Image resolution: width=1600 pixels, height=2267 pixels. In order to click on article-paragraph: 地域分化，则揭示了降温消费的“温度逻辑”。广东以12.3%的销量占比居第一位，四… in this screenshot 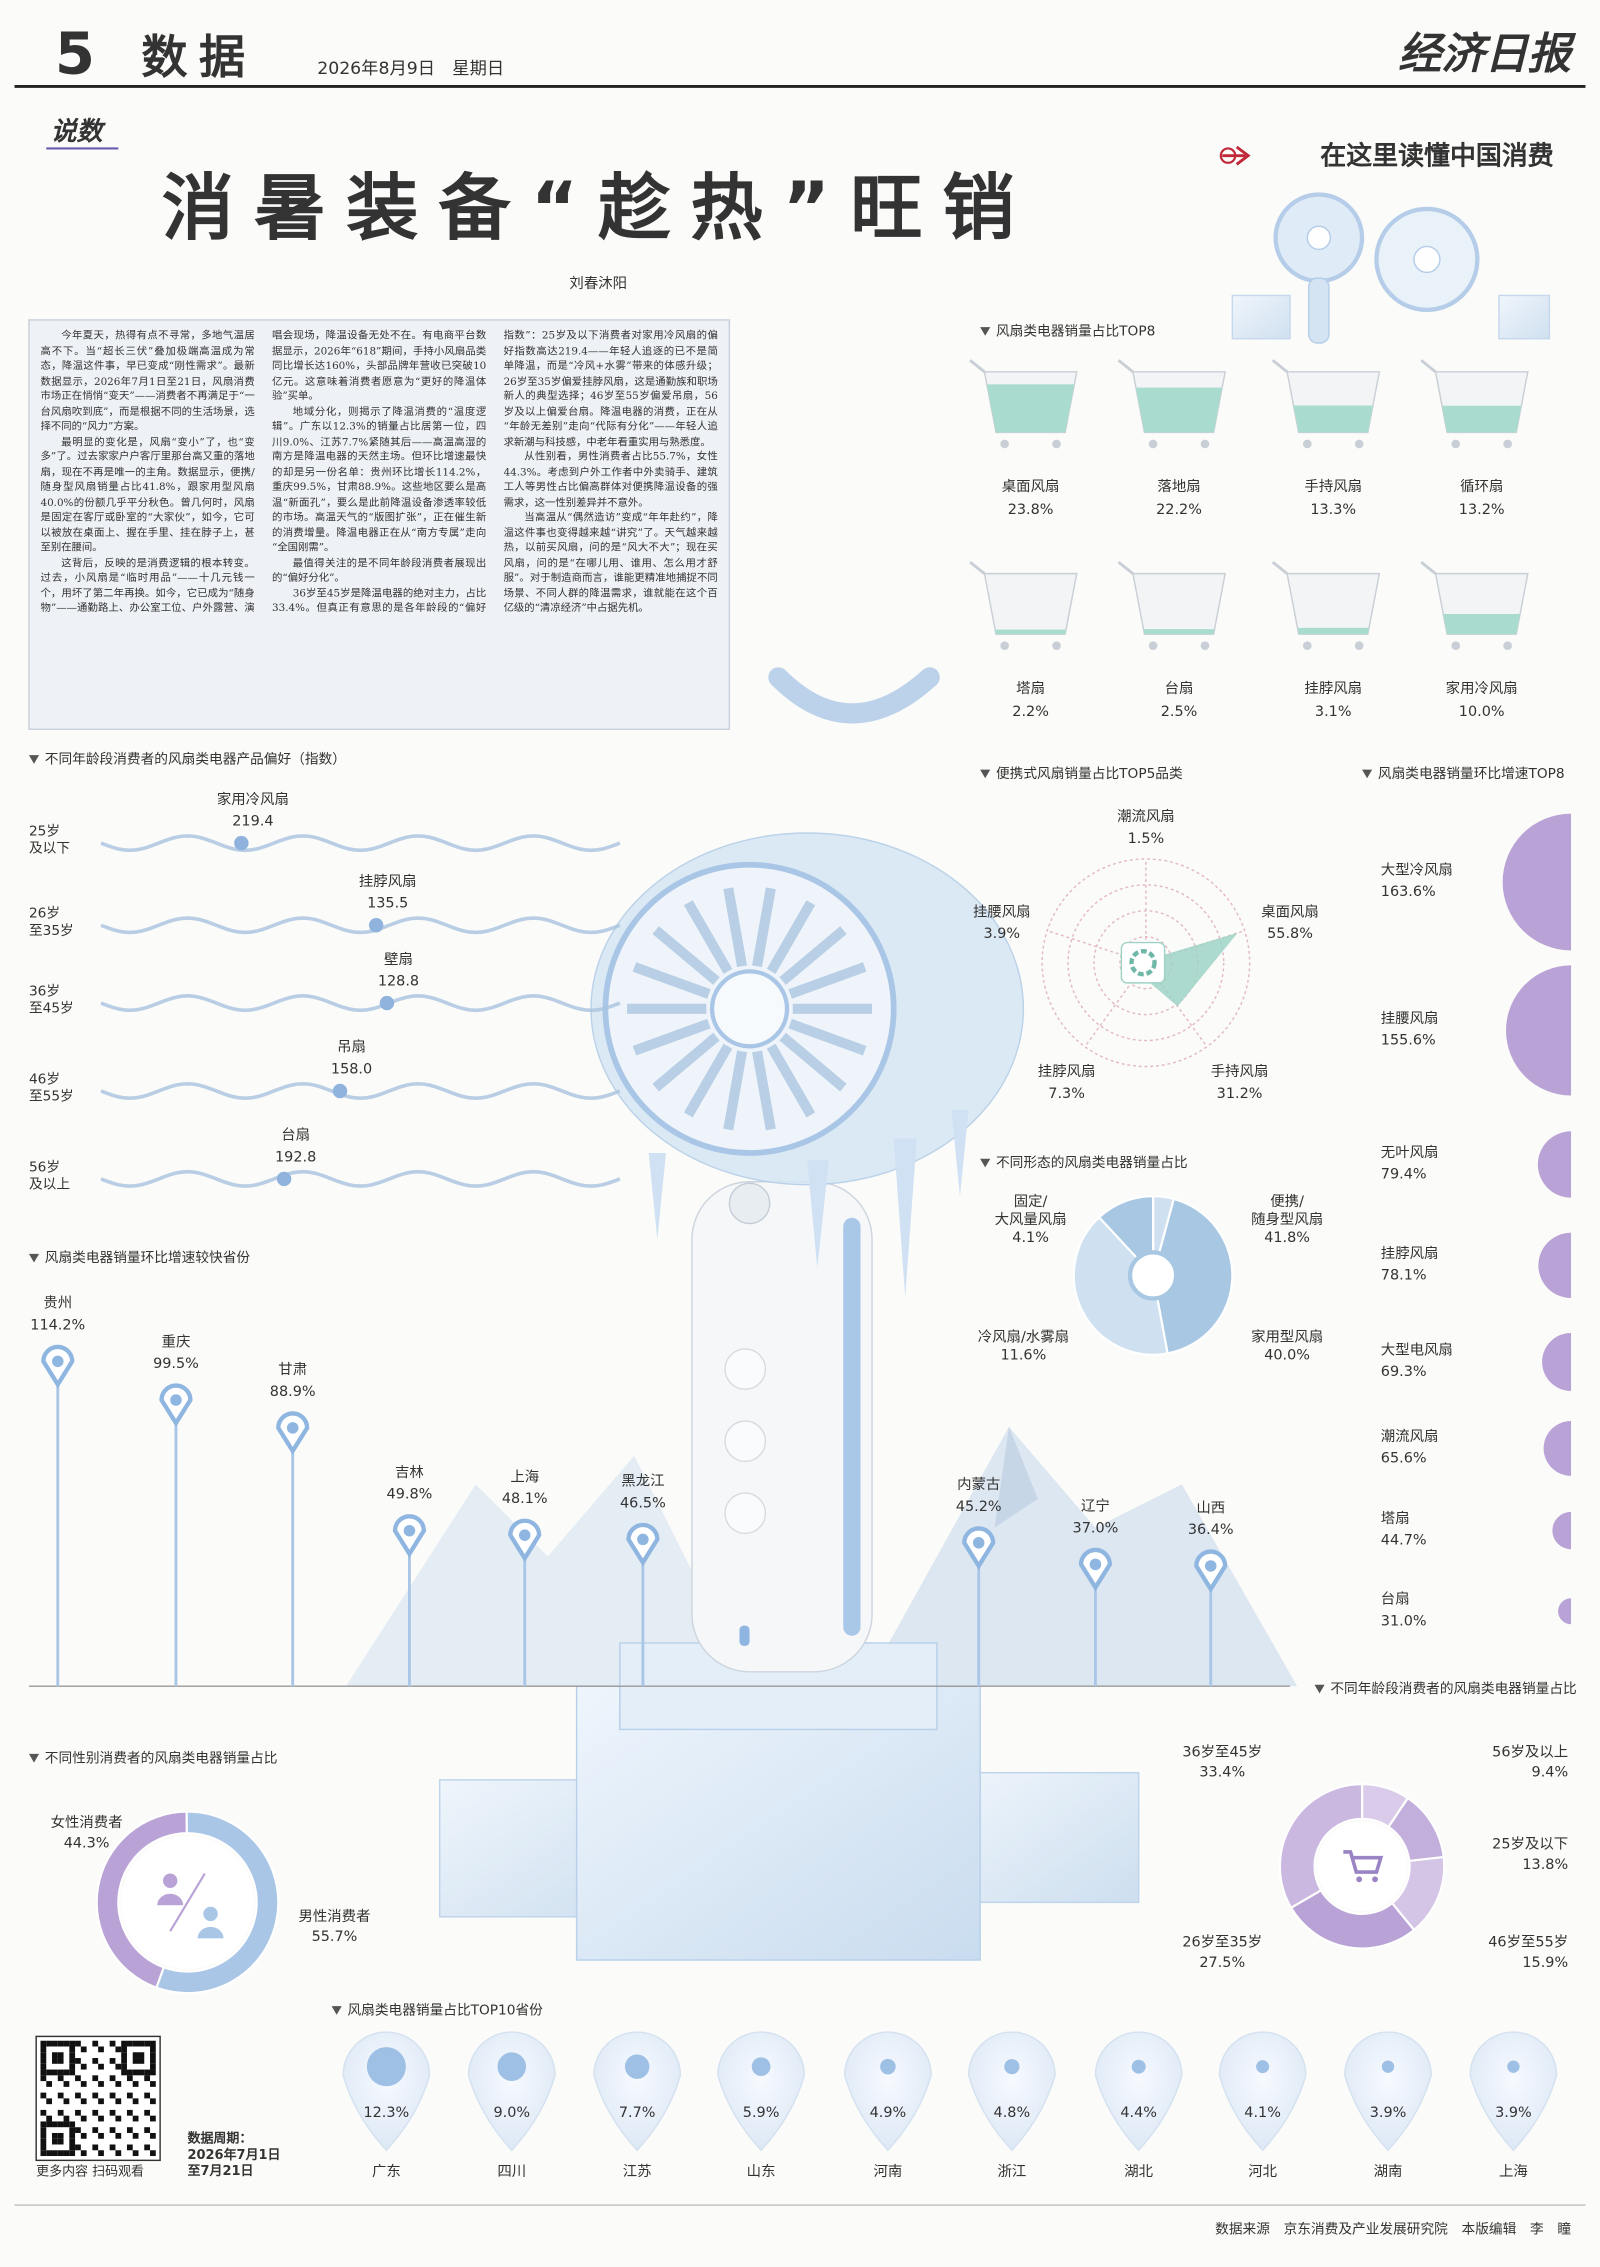, I will do `click(379, 479)`.